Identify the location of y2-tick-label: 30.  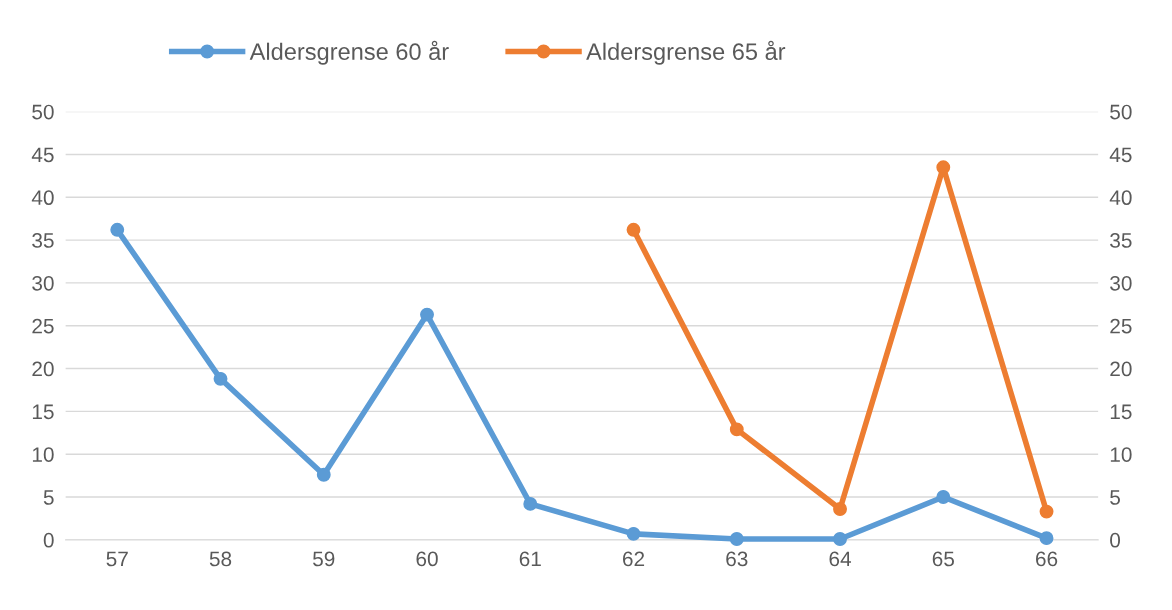
(1121, 283).